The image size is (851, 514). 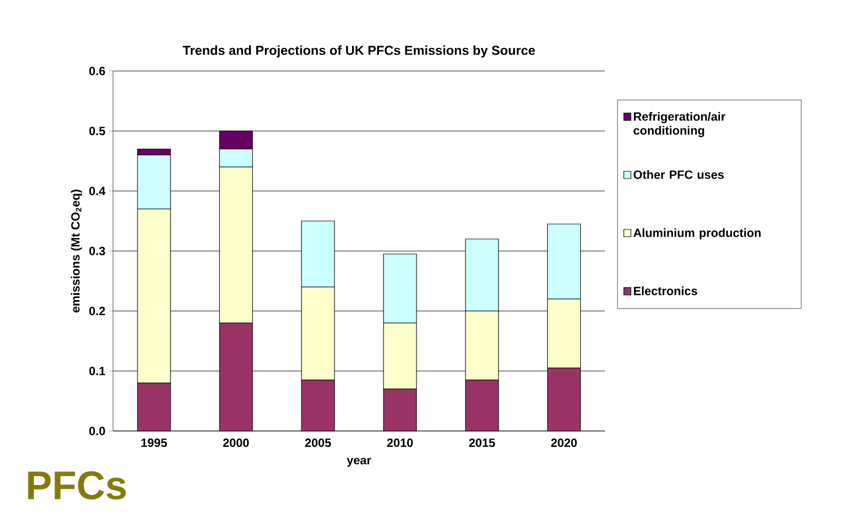 What do you see at coordinates (679, 174) in the screenshot?
I see `legend-label: Other PFC uses` at bounding box center [679, 174].